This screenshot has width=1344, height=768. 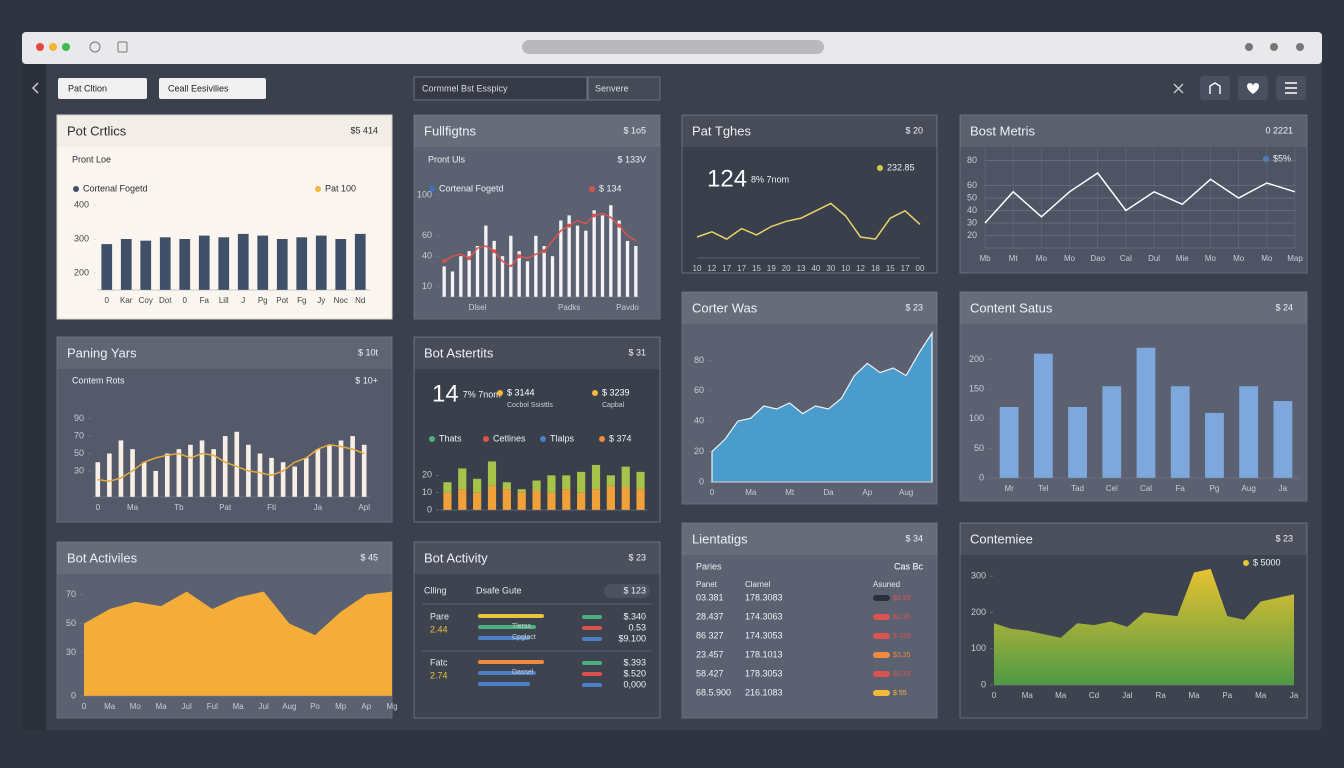 I want to click on row-amount: $.393, so click(x=634, y=662).